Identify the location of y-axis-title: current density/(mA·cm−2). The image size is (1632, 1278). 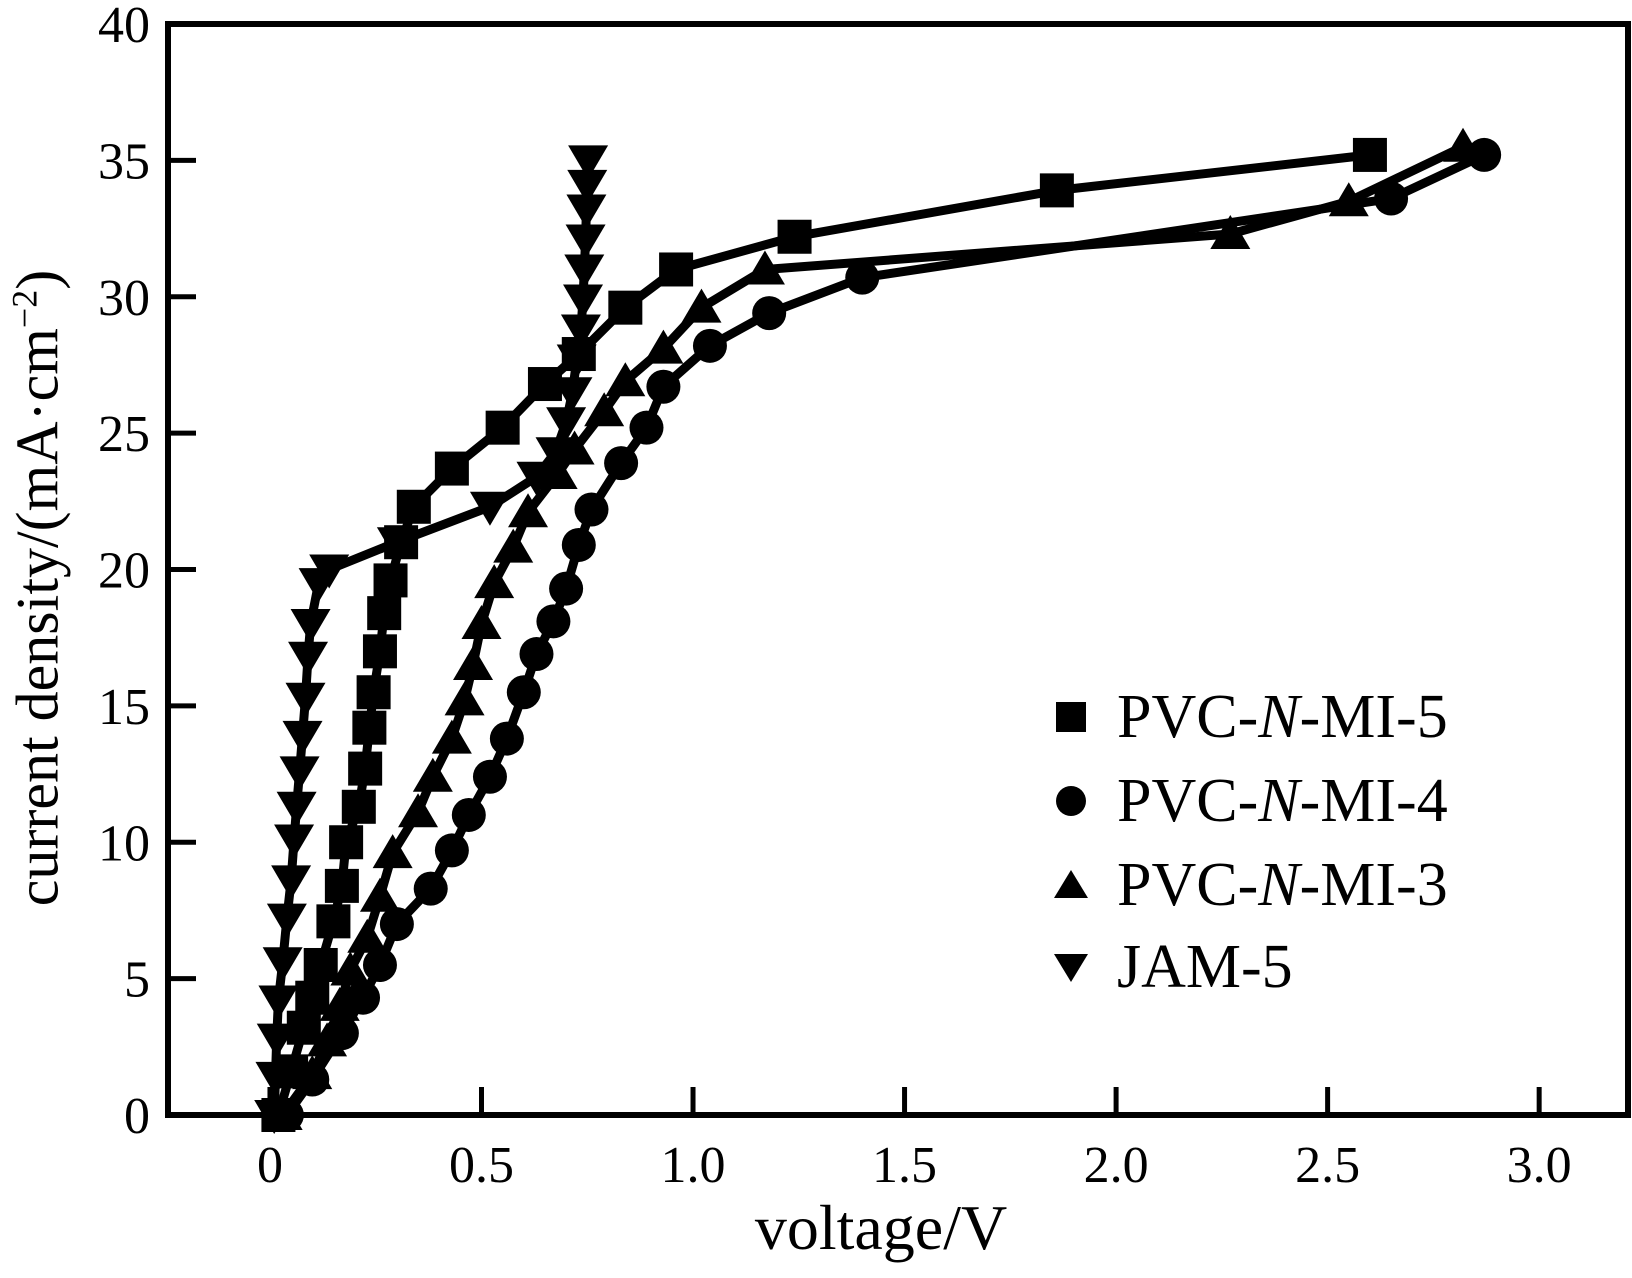
(38, 588).